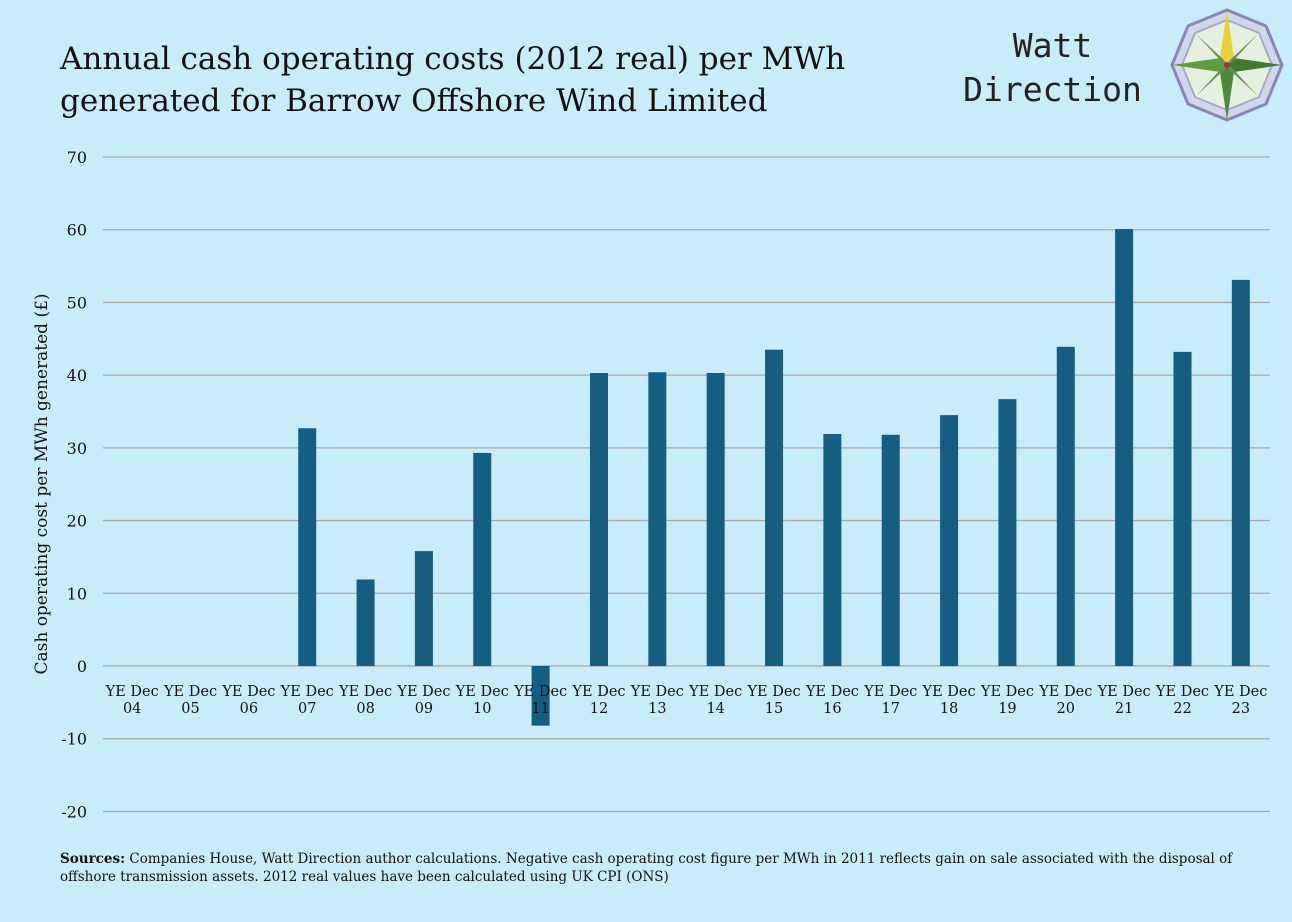  Describe the element at coordinates (949, 709) in the screenshot. I see `x-tick-label-year: 18` at that location.